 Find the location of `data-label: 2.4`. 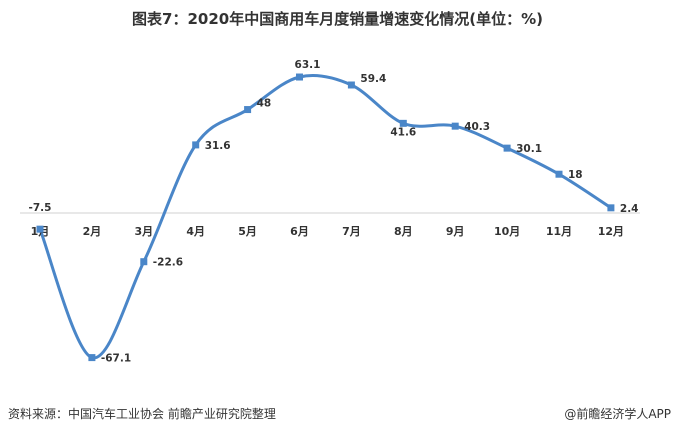

data-label: 2.4 is located at coordinates (629, 209).